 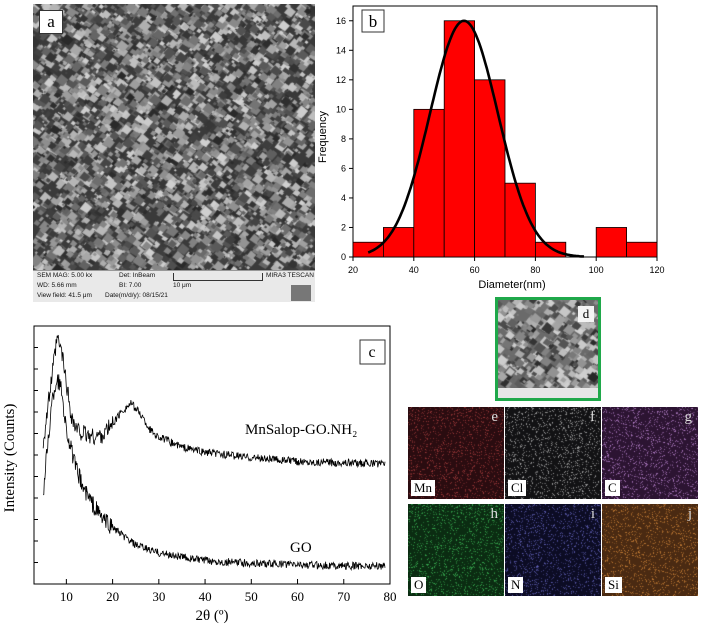 I want to click on eds-map-element: Si, so click(x=613, y=585).